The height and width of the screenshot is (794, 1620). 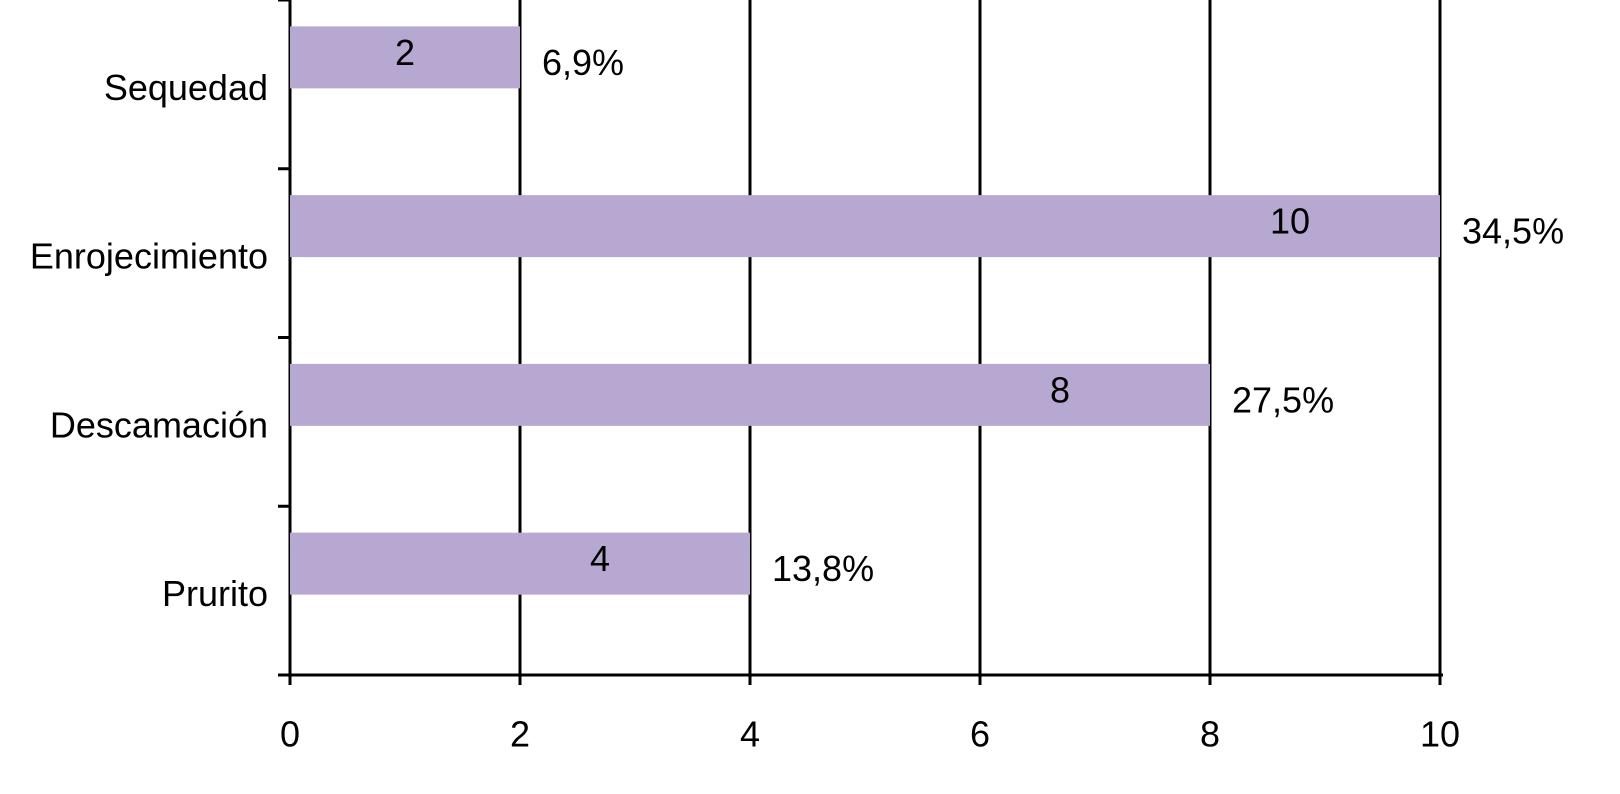 I want to click on x-tick-label: 2, so click(x=520, y=734).